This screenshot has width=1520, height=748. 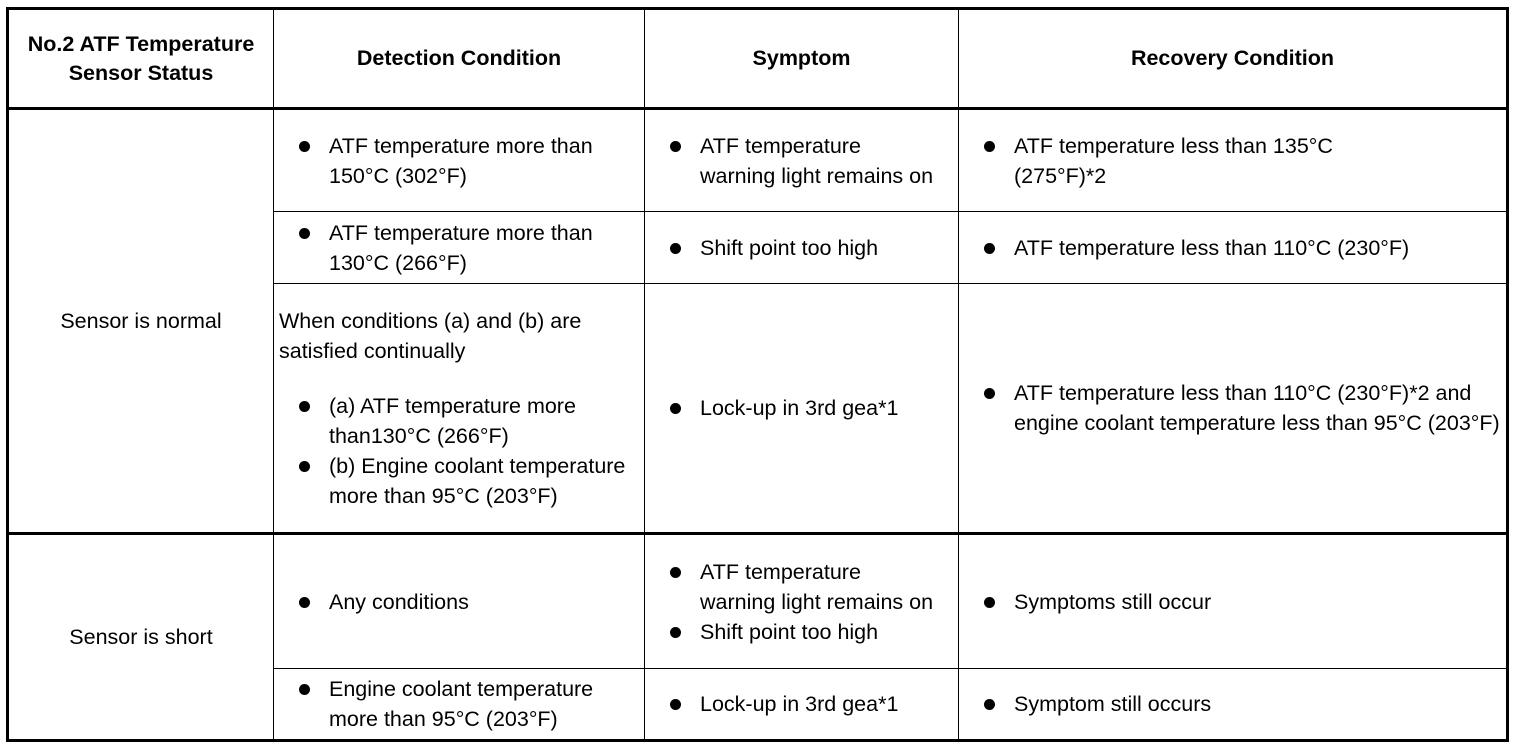 What do you see at coordinates (459, 59) in the screenshot?
I see `header-detection-condition: Detection Condition` at bounding box center [459, 59].